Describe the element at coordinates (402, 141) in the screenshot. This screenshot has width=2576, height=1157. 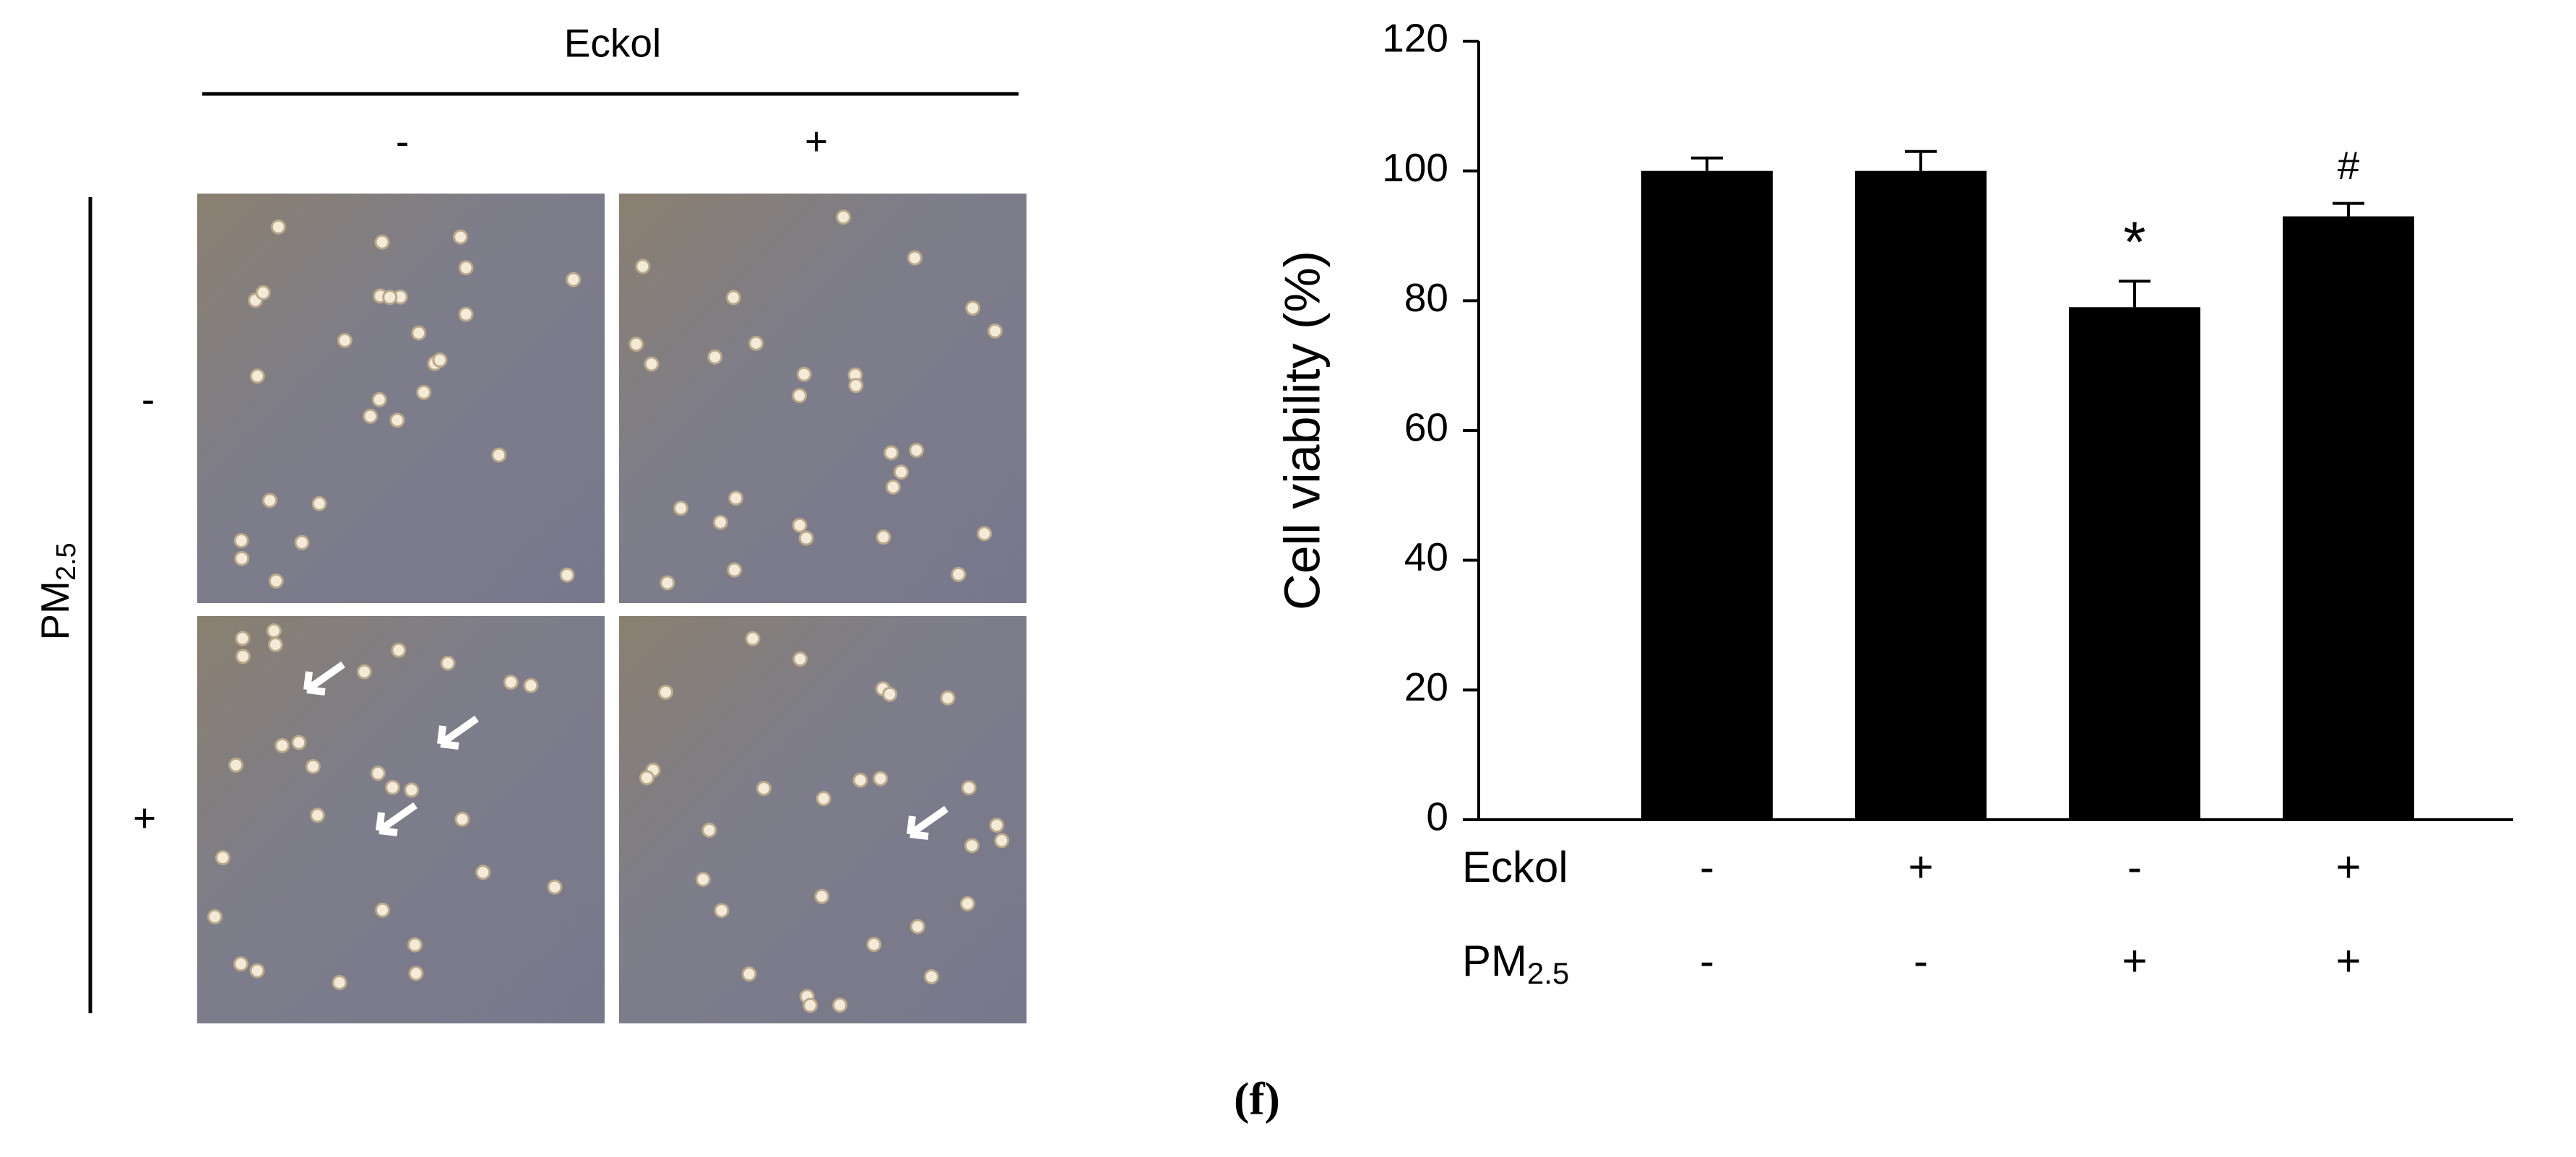
I see `column-label: -` at that location.